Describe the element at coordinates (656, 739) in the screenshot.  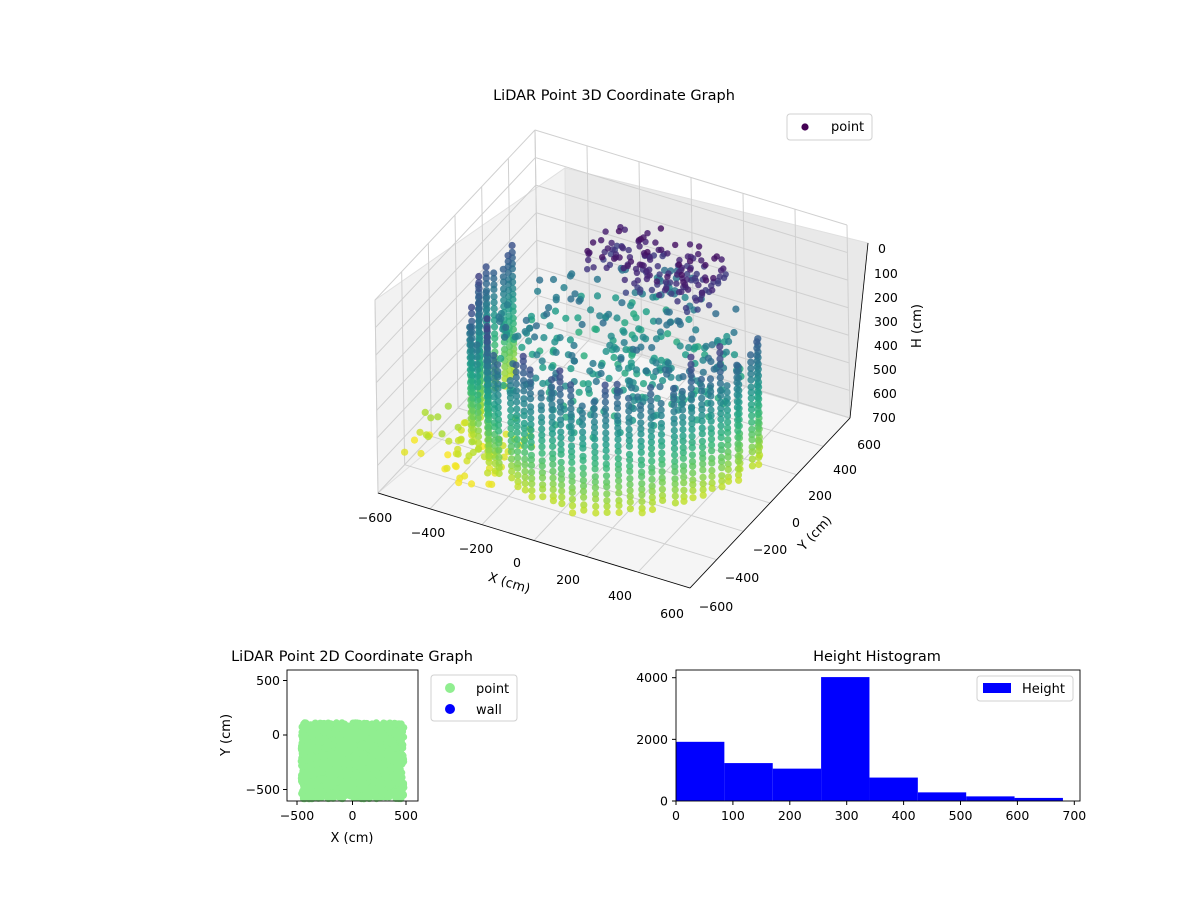
I see `histogram-y-ticks: 0 2000 4000` at that location.